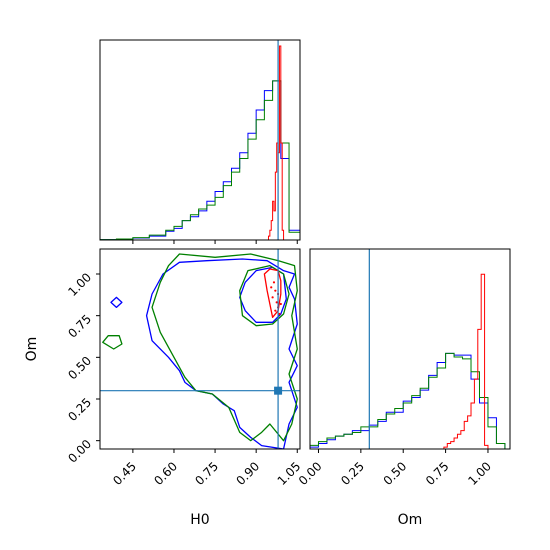 The image size is (550, 550). I want to click on h0-tick-label-0: 0.45, so click(124, 473).